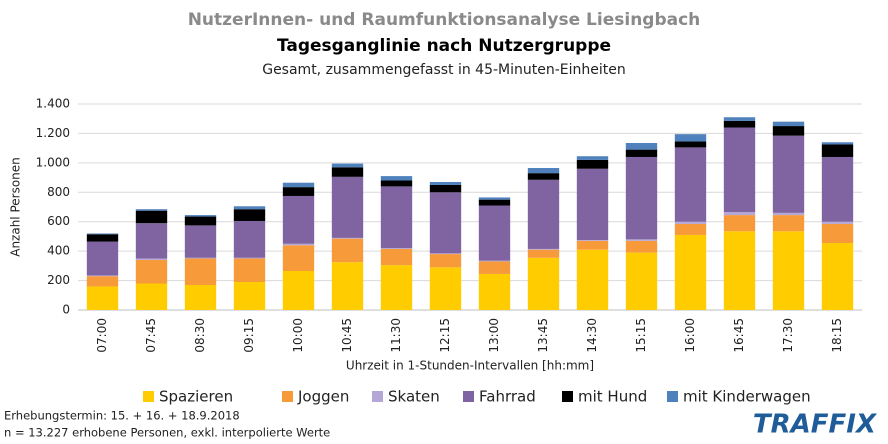 This screenshot has height=444, width=888. Describe the element at coordinates (690, 335) in the screenshot. I see `x-tick-label: 16:00` at that location.